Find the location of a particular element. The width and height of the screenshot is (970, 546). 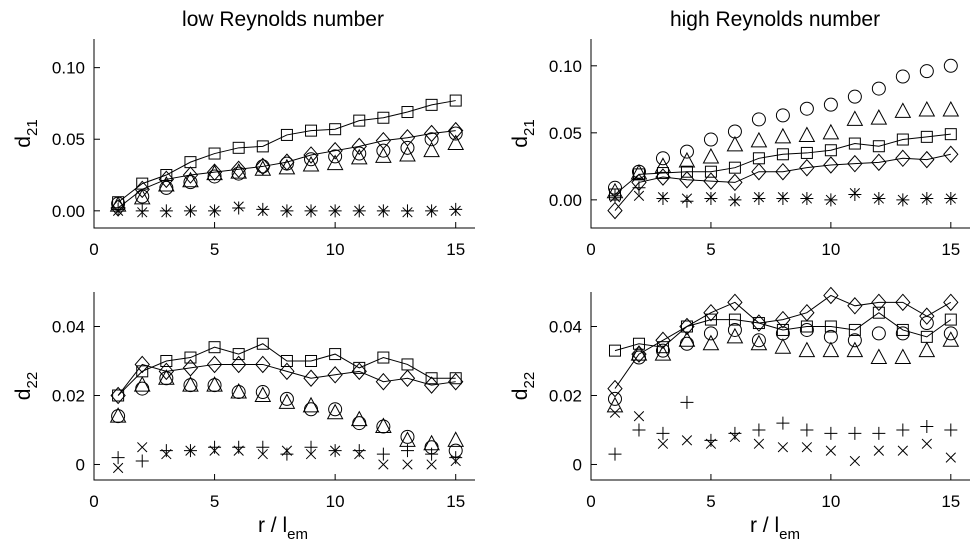

x-tick-label: 5 is located at coordinates (710, 501).